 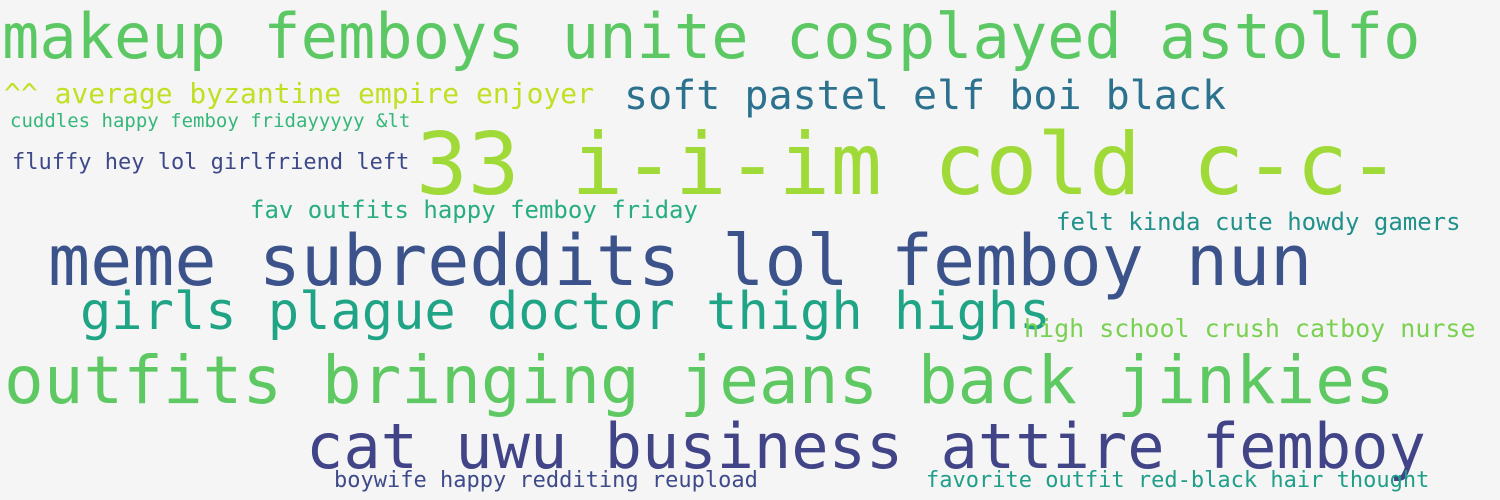 I want to click on word-cloud-phrase: outfits bringing jeans back jinkies, so click(x=699, y=380).